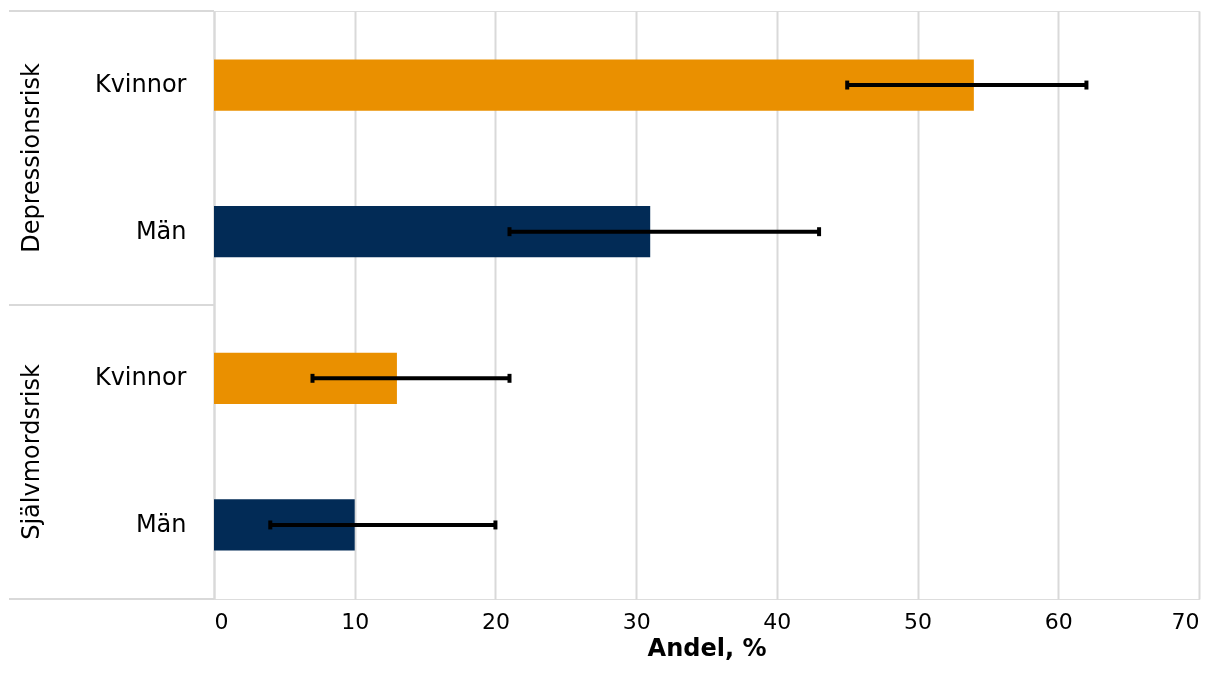 The width and height of the screenshot is (1226, 693). What do you see at coordinates (221, 621) in the screenshot?
I see `x-tick-label: 0` at bounding box center [221, 621].